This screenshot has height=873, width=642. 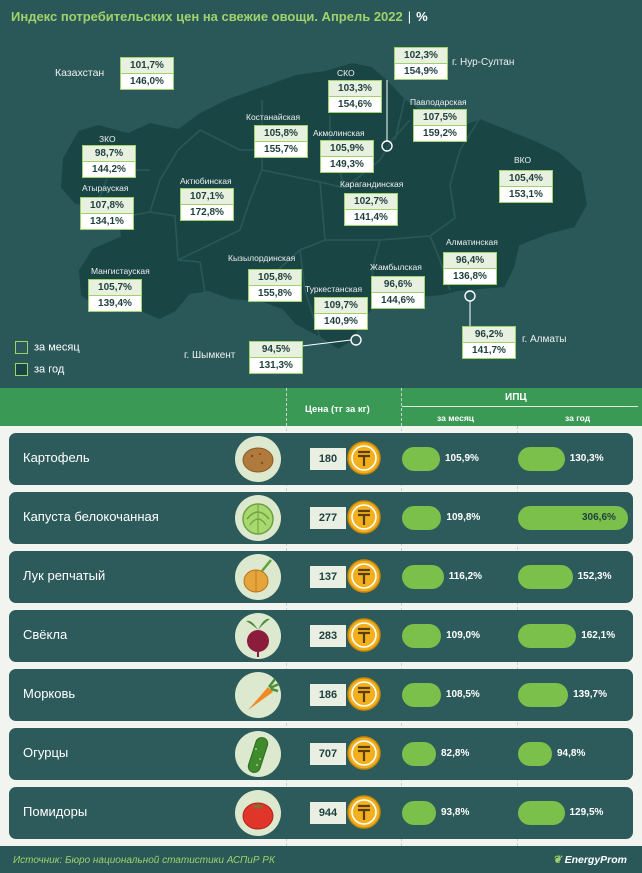 I want to click on bar-label-year: 130,3%, so click(x=586, y=458).